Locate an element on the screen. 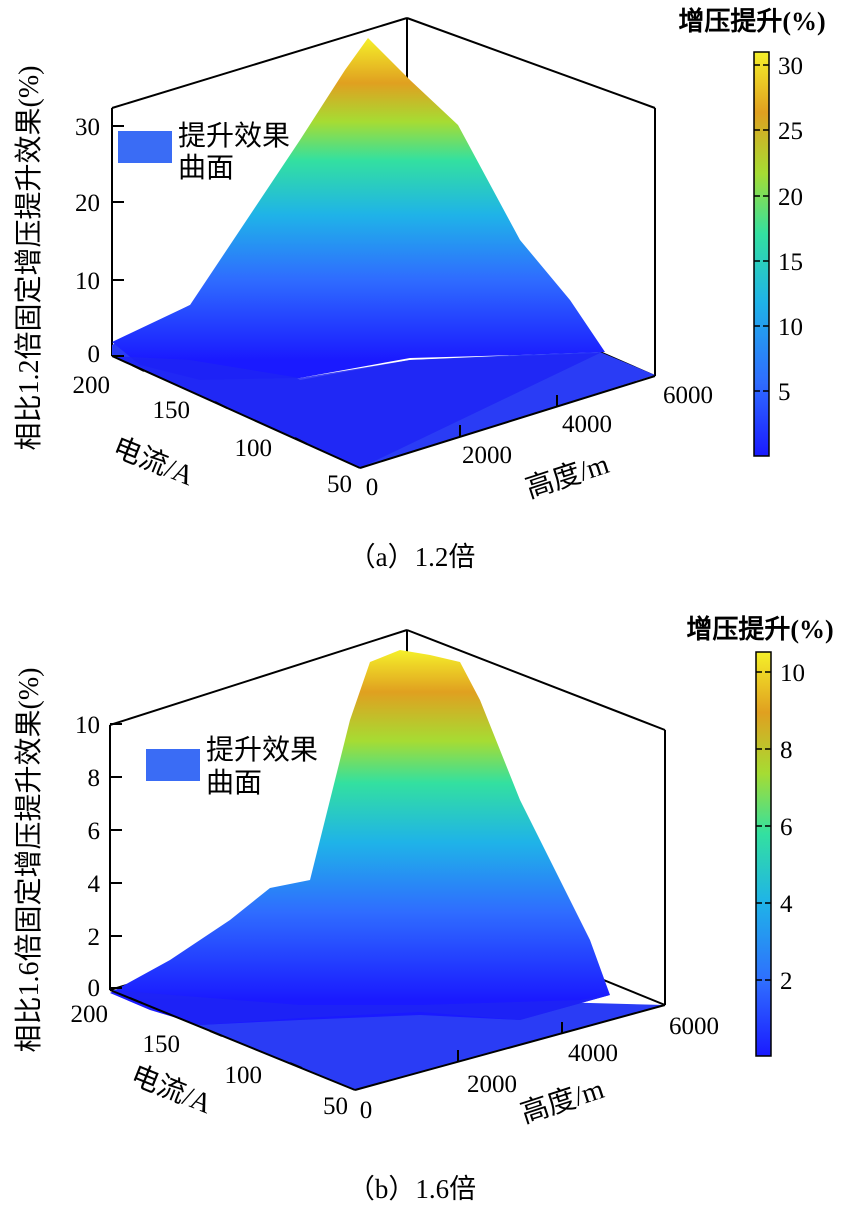 The image size is (856, 1209). panel-b-xtick-0: 0 is located at coordinates (366, 1110).